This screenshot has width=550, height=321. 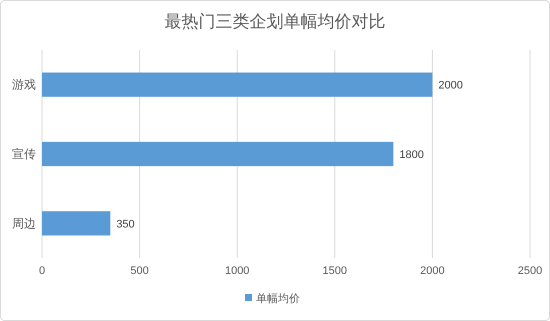 What do you see at coordinates (24, 223) in the screenshot?
I see `y-tick-label: 周边` at bounding box center [24, 223].